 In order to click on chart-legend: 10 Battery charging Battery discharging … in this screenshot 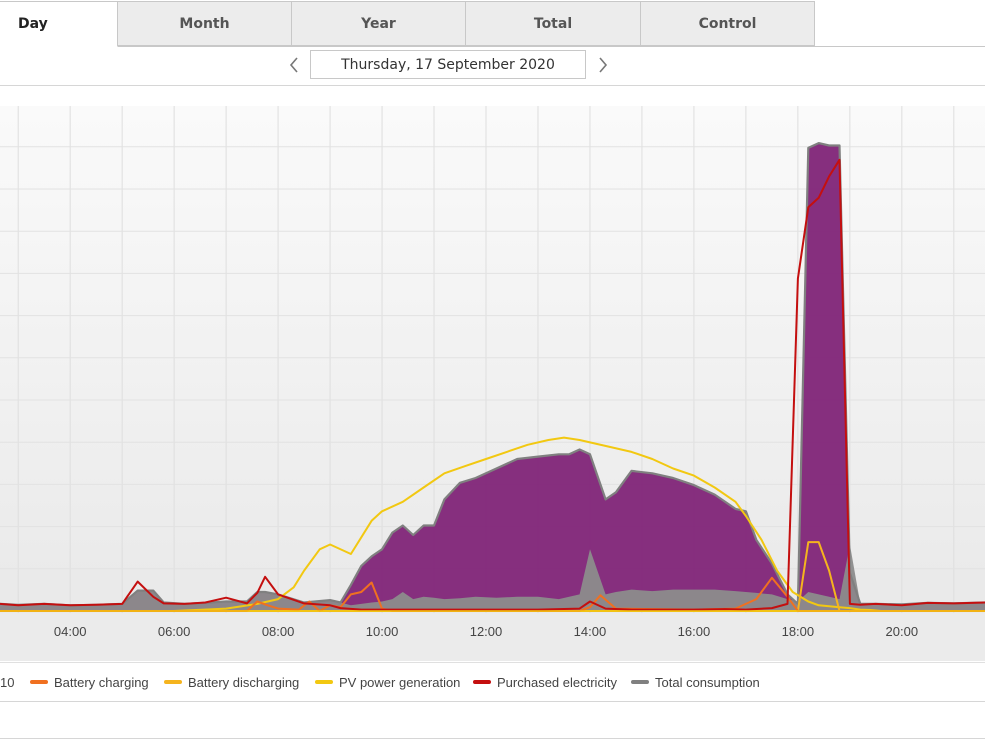, I will do `click(492, 682)`.